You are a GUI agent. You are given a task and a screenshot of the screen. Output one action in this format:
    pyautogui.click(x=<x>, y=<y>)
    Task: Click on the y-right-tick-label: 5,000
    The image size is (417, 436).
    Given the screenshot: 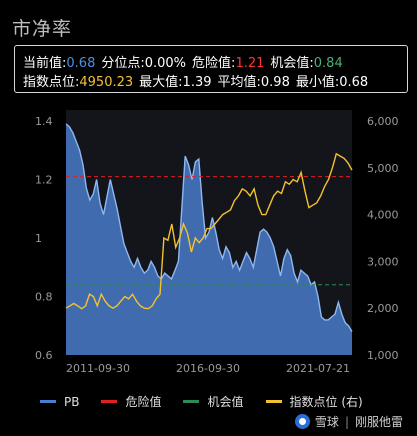 What is the action you would take?
    pyautogui.click(x=383, y=168)
    